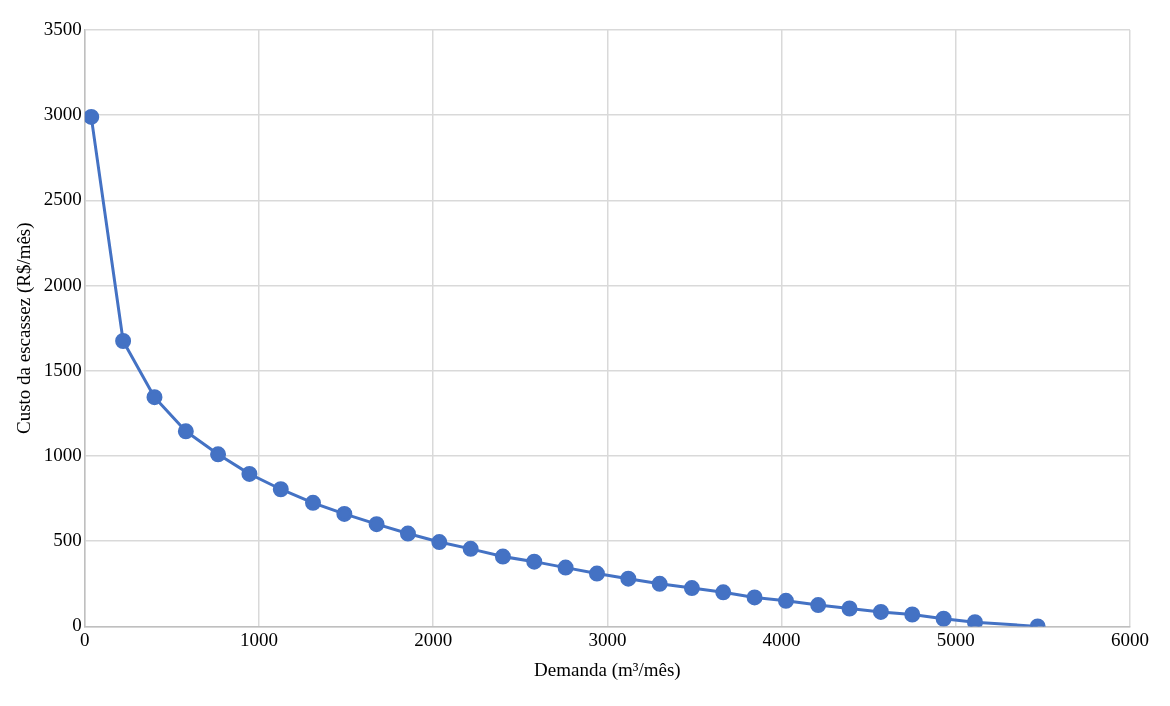  Describe the element at coordinates (62, 284) in the screenshot. I see `y-tick-label: 2000` at that location.